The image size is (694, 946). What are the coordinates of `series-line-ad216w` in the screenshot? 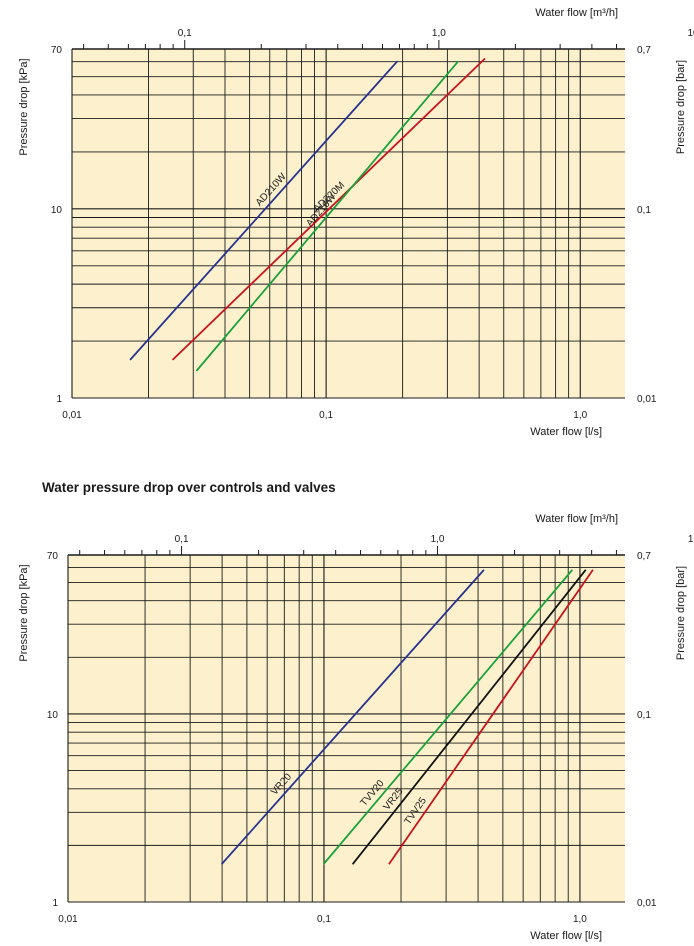 It's located at (327, 216).